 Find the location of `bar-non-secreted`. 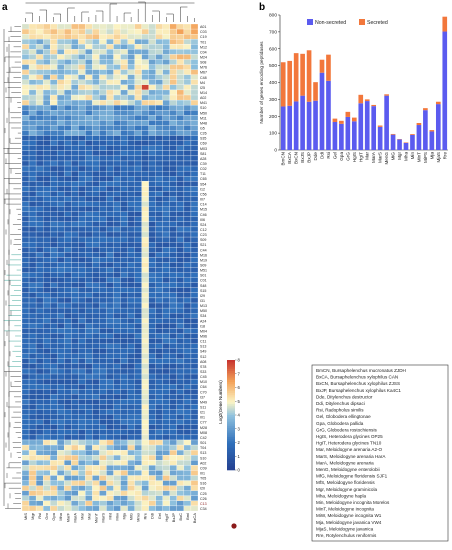

bar-non-secreted is located at coordinates (302, 122).